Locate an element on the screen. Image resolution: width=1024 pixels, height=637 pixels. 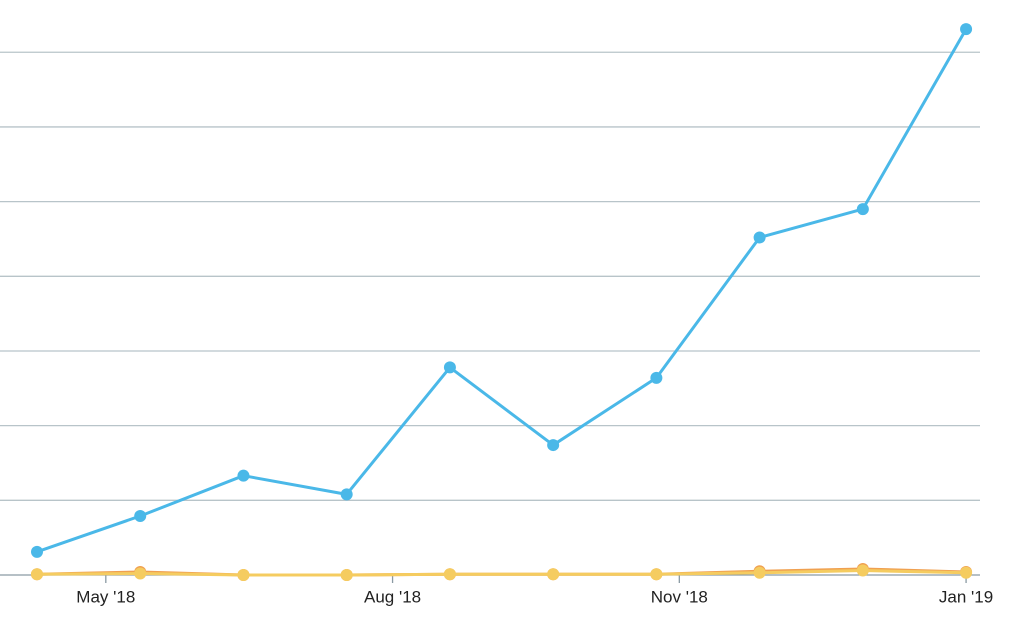
x-tick-label: Aug '18 is located at coordinates (392, 596).